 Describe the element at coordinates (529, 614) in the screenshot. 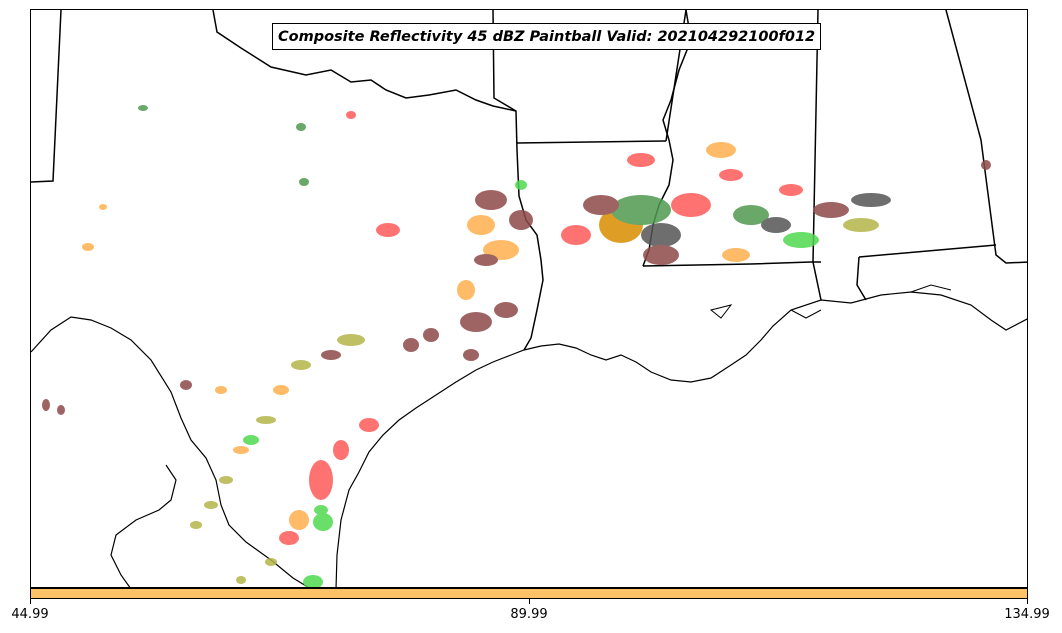

I see `colorbar-tick-label: 89.99` at that location.